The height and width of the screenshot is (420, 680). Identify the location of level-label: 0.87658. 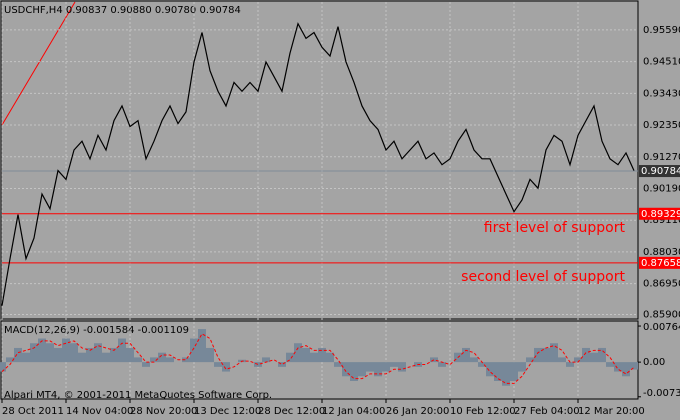
(660, 263).